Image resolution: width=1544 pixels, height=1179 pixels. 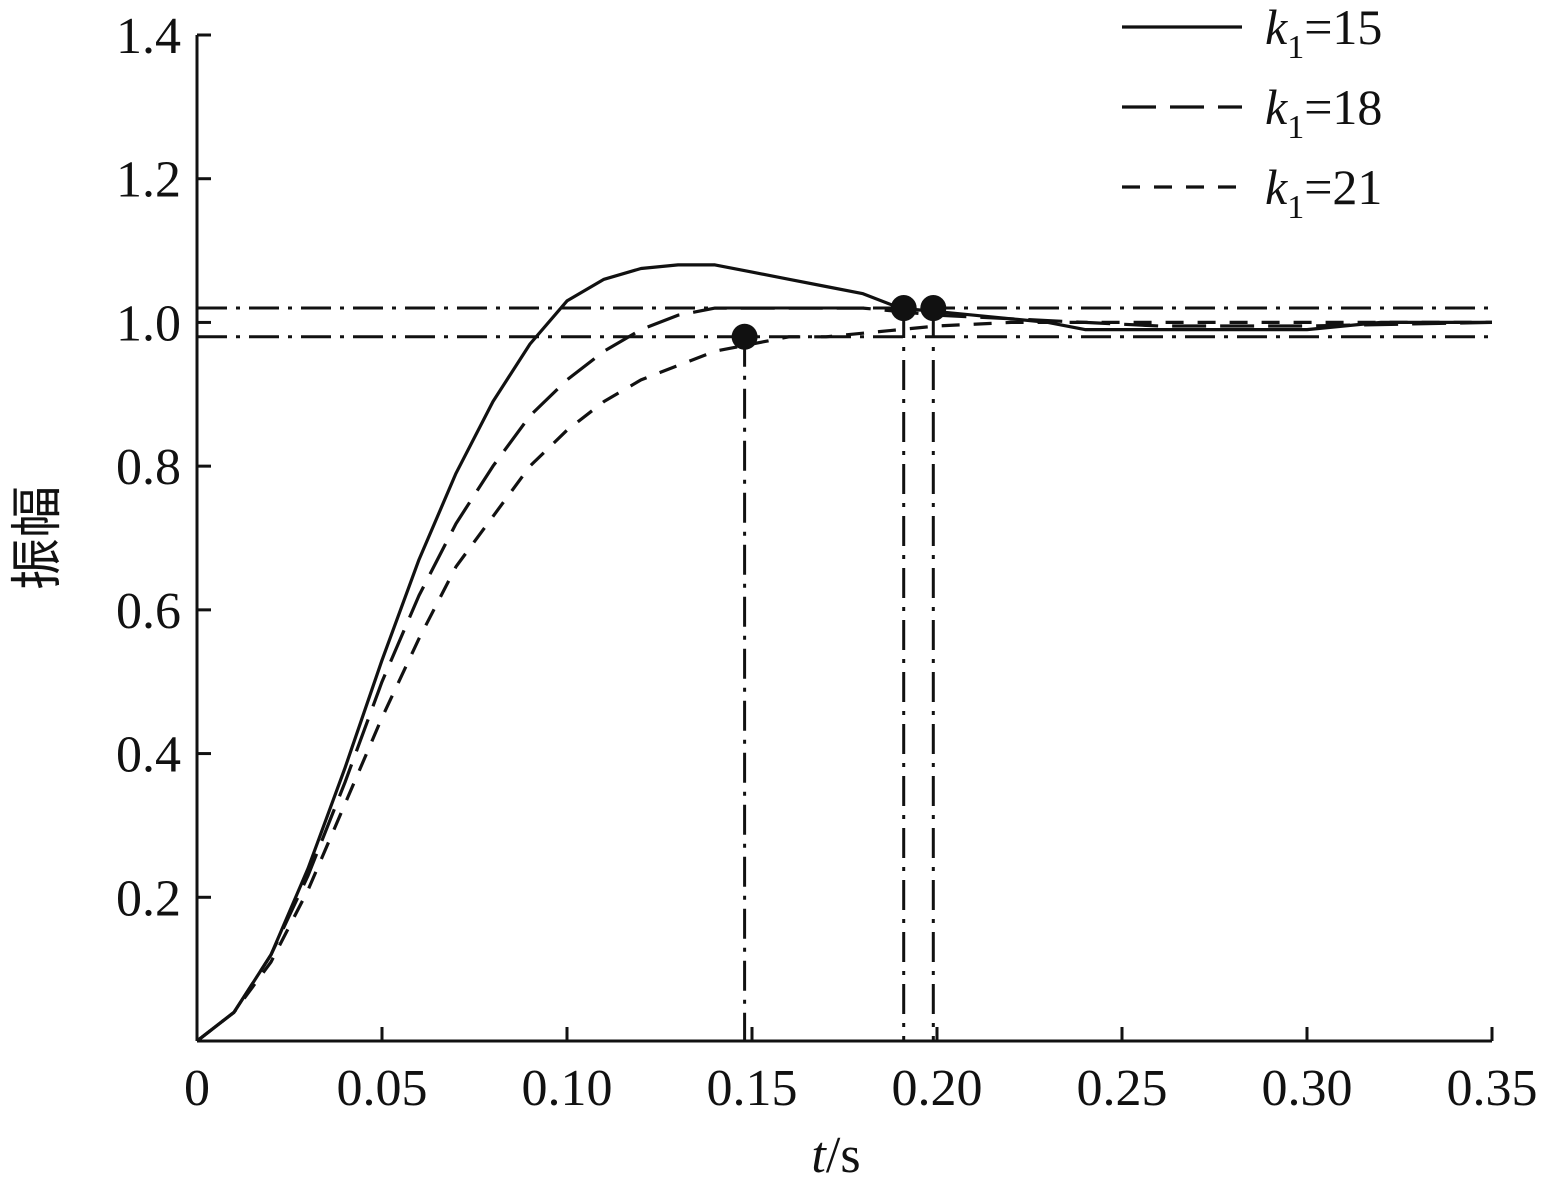 What do you see at coordinates (1252, 113) in the screenshot?
I see `legend: k1=15 k1=18 k1=21` at bounding box center [1252, 113].